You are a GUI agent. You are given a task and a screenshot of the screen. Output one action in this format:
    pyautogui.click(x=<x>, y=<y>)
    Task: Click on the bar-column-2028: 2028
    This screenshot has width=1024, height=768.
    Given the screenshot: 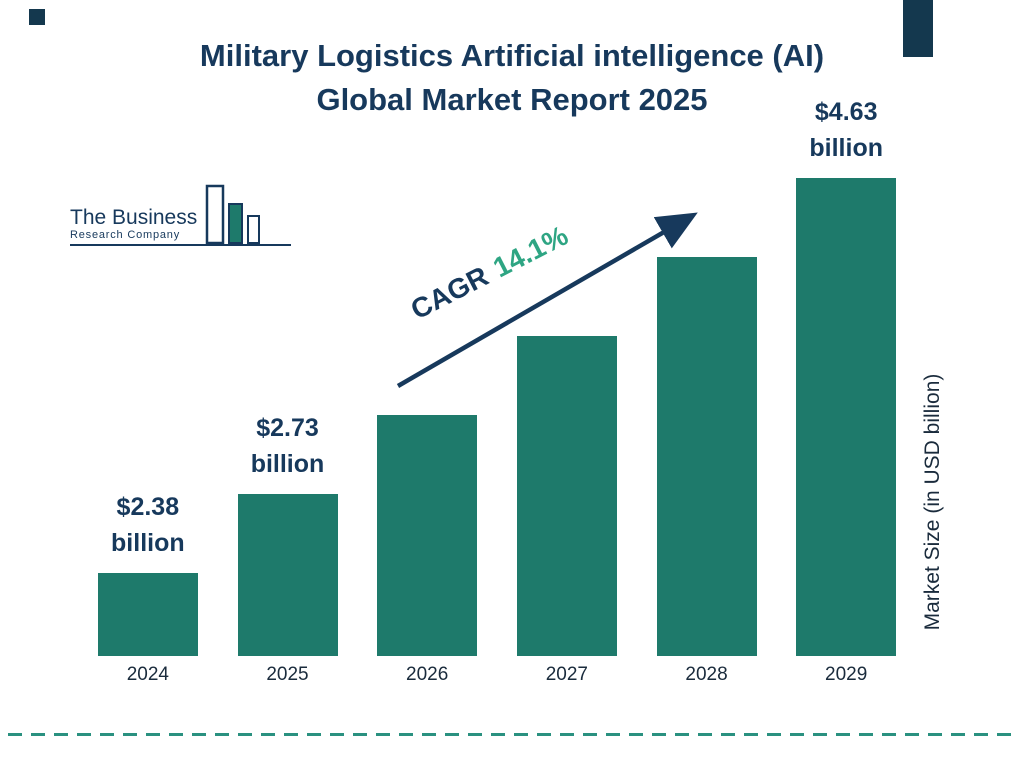 What is the action you would take?
    pyautogui.click(x=707, y=390)
    